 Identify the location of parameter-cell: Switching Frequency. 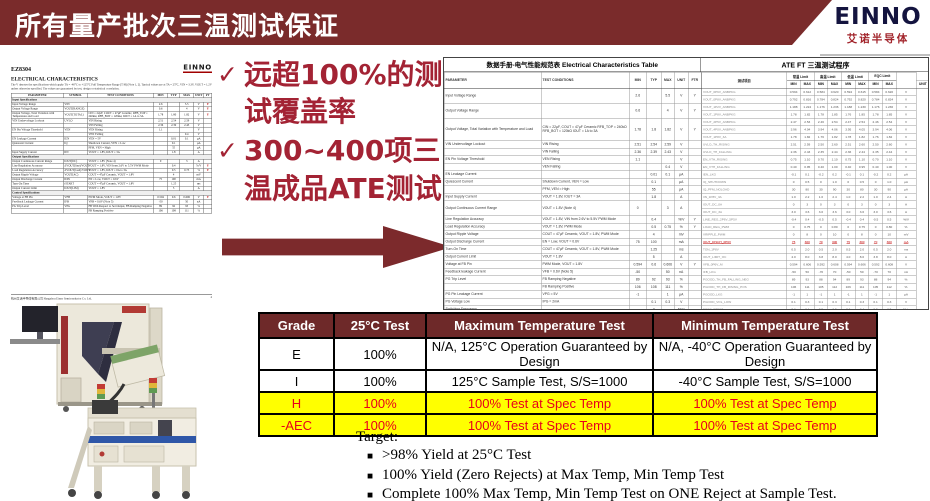
(493, 307).